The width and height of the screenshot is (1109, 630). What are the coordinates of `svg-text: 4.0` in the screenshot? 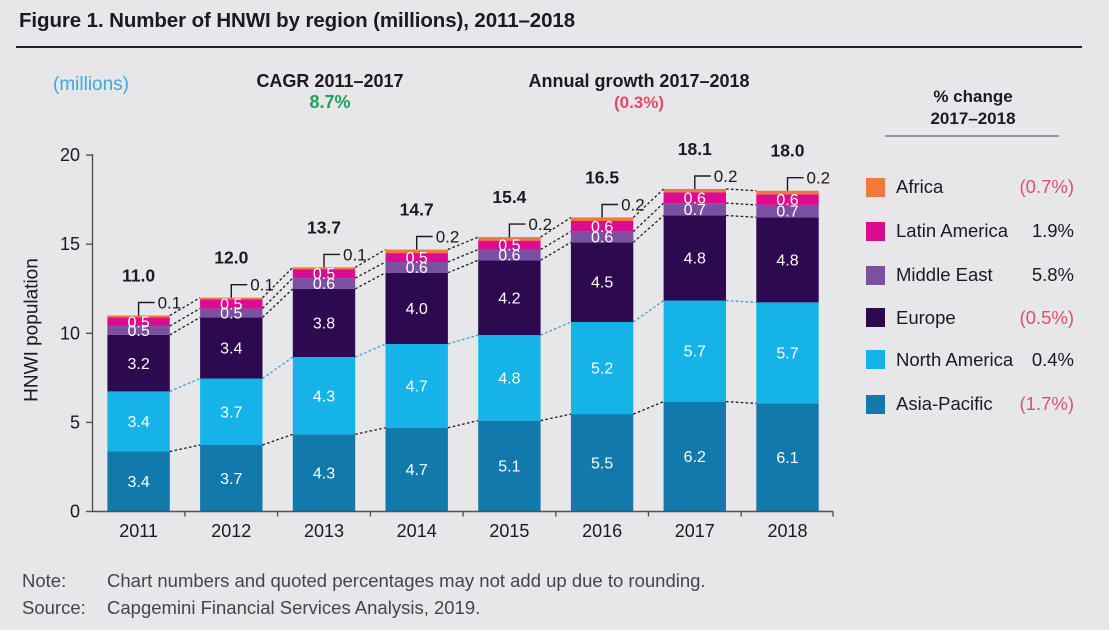 It's located at (417, 309).